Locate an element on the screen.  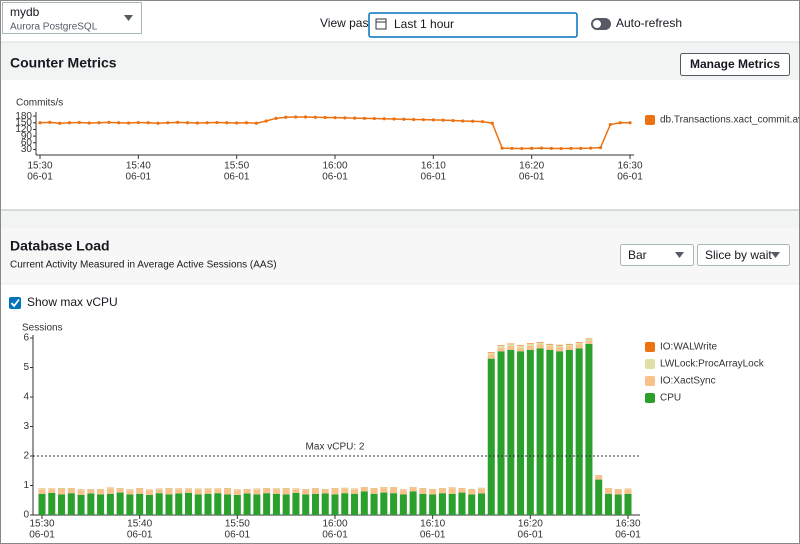
toggle-knob is located at coordinates (597, 24).